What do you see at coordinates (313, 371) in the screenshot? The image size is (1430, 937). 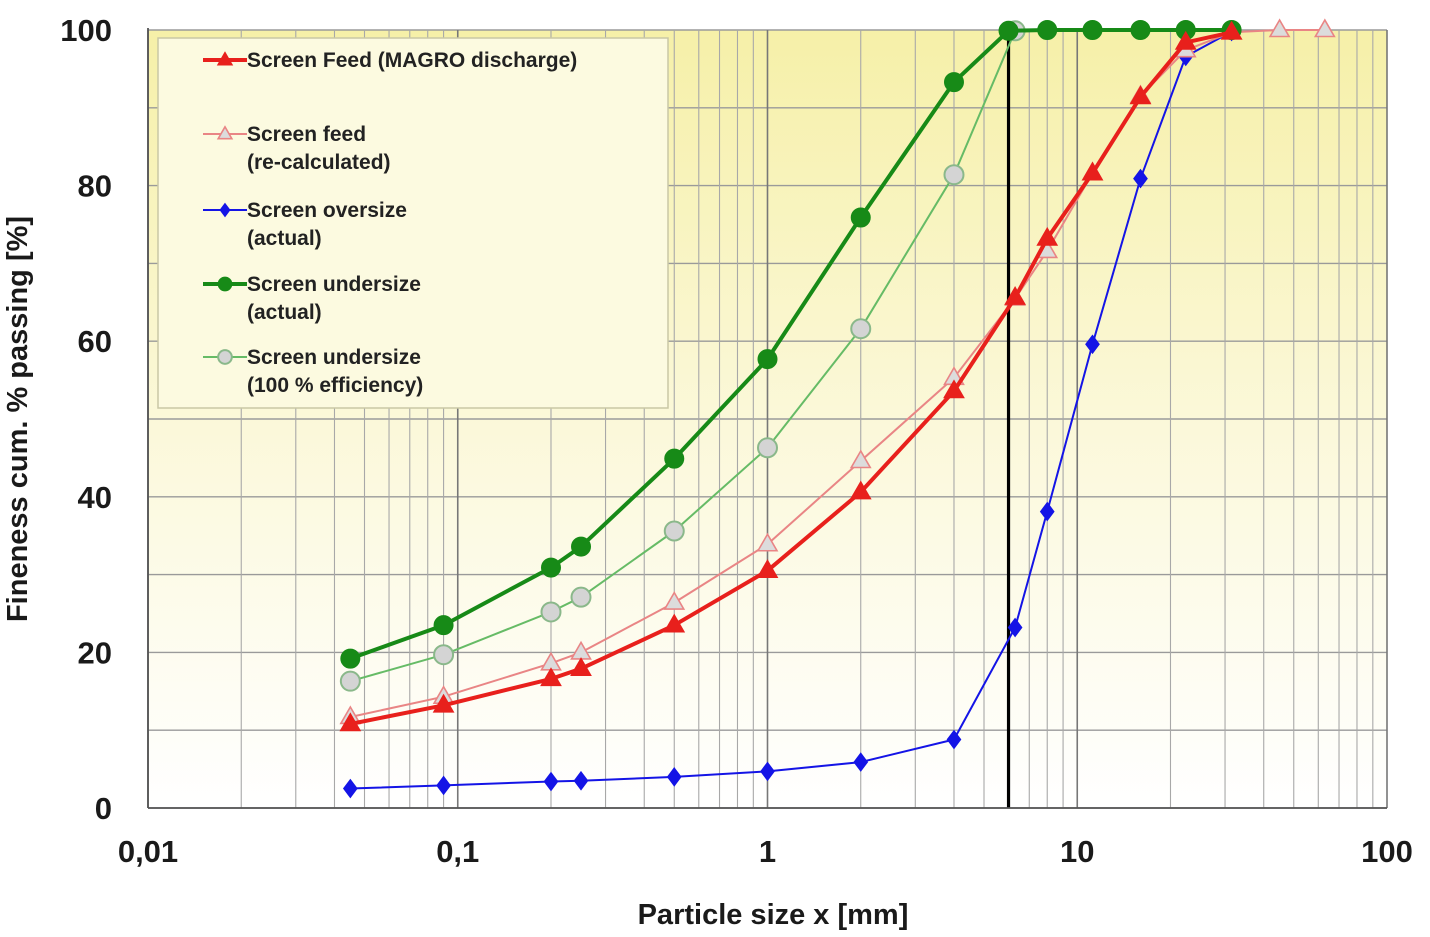 I see `legend-item-5: Screen undersize (100 % efficiency)` at bounding box center [313, 371].